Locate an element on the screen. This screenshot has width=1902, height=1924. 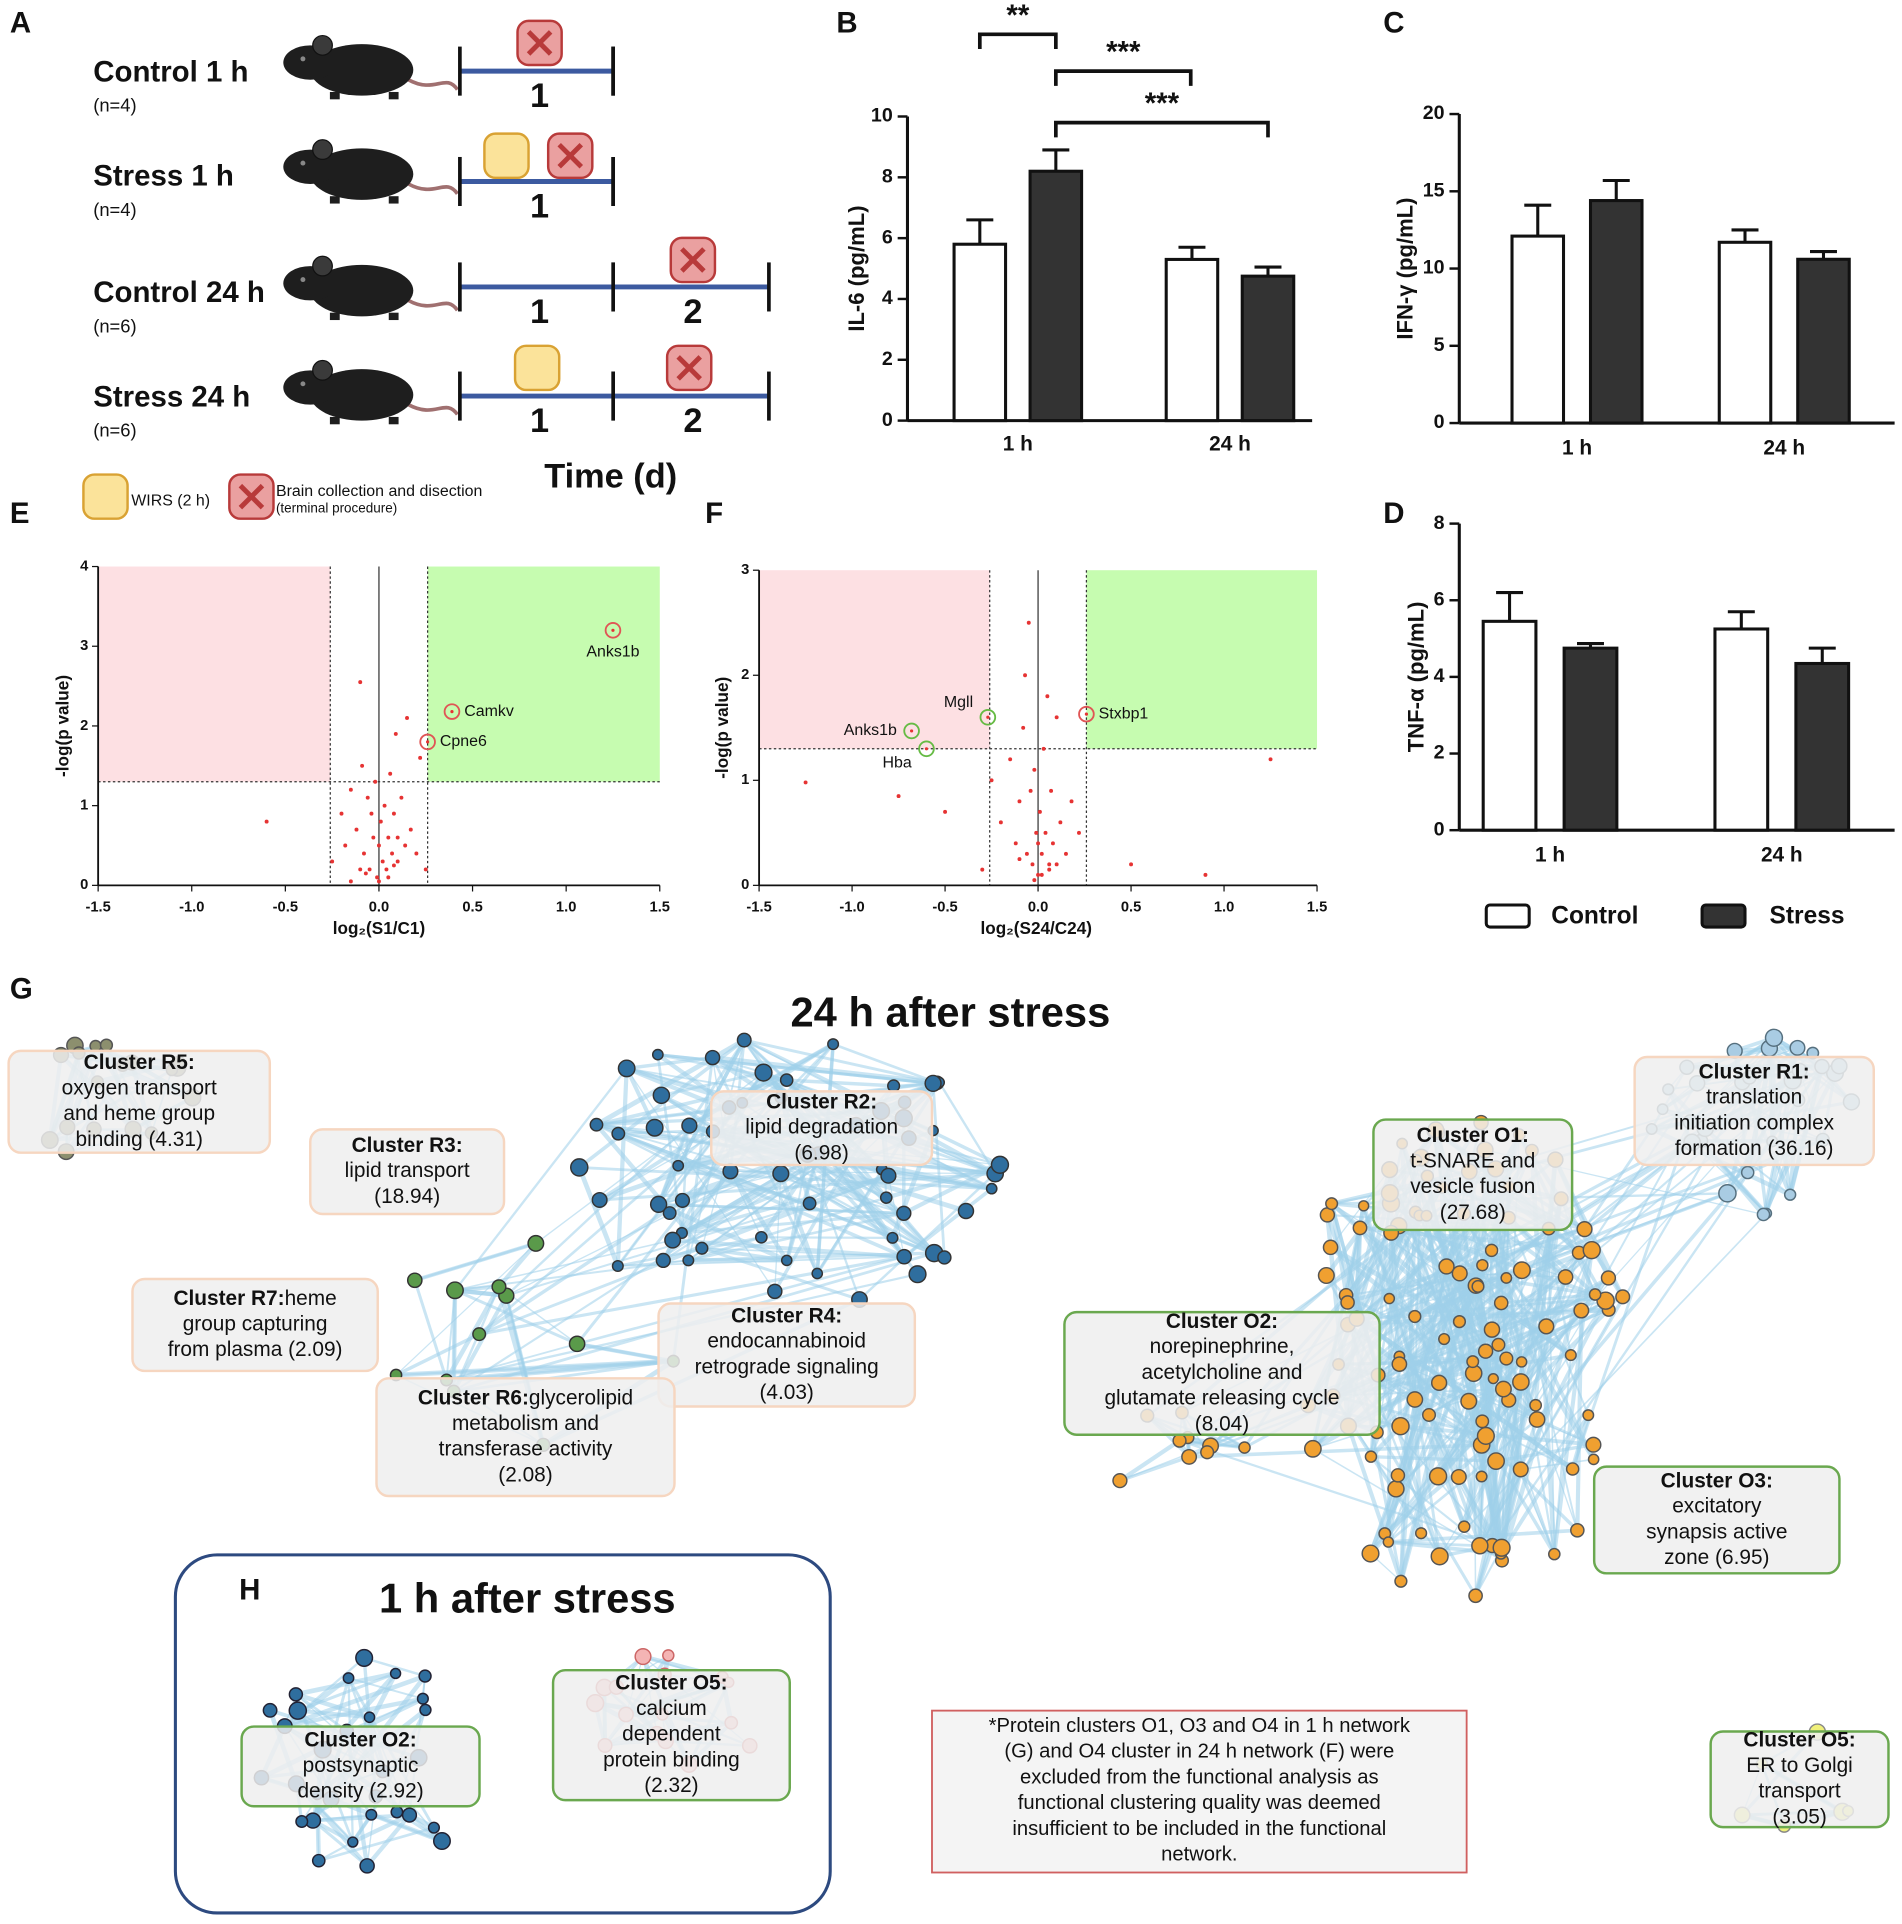
highlight-dot is located at coordinates (912, 731).